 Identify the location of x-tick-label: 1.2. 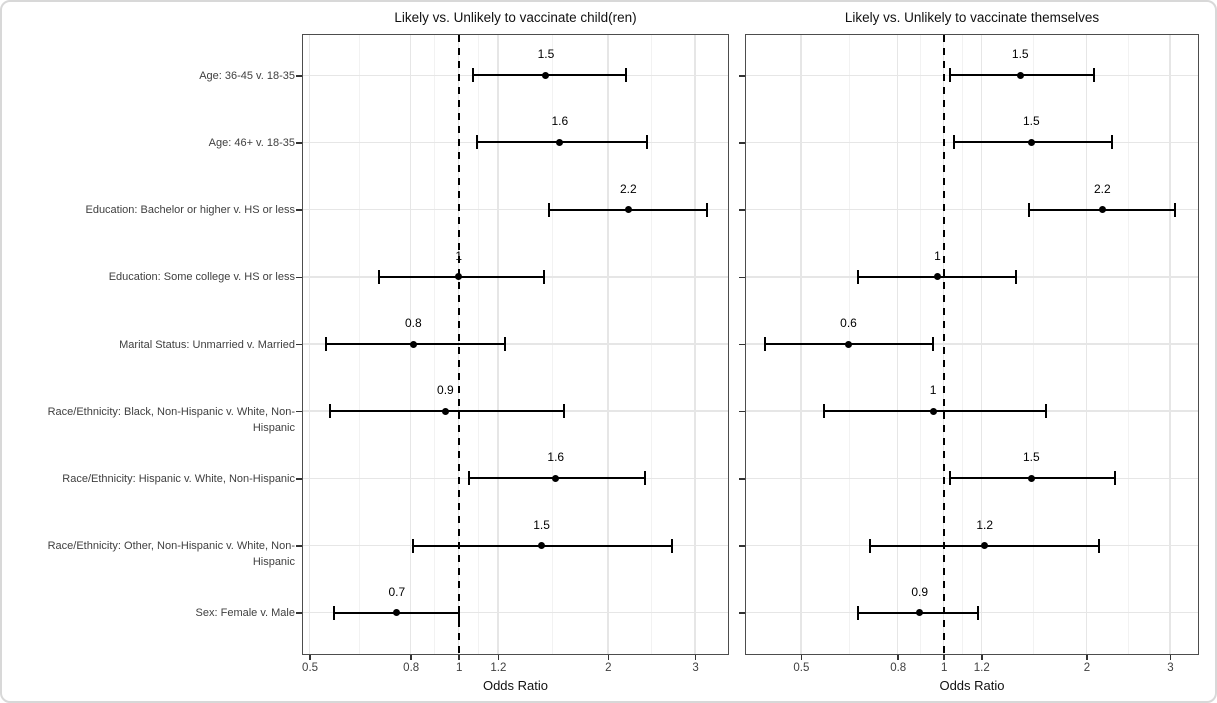
(498, 668).